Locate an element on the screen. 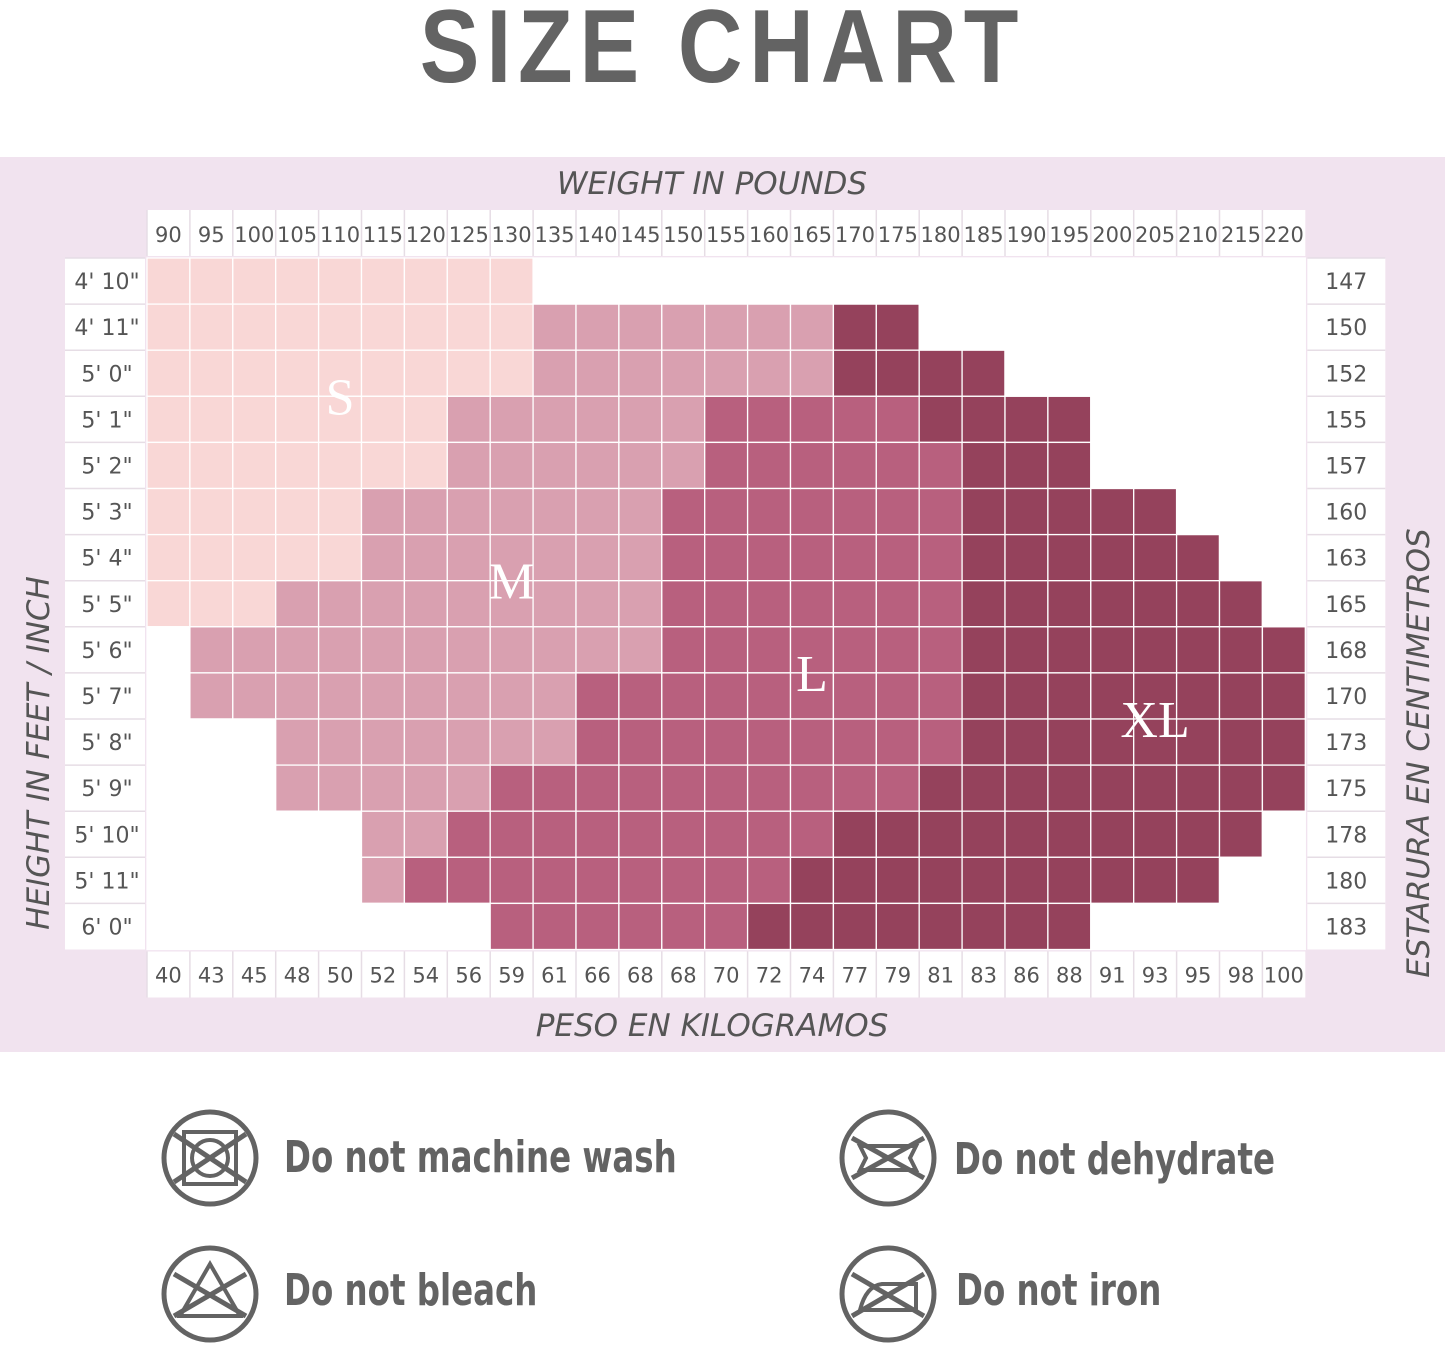 The width and height of the screenshot is (1445, 1345). height-cm-tick: 152 is located at coordinates (1346, 374).